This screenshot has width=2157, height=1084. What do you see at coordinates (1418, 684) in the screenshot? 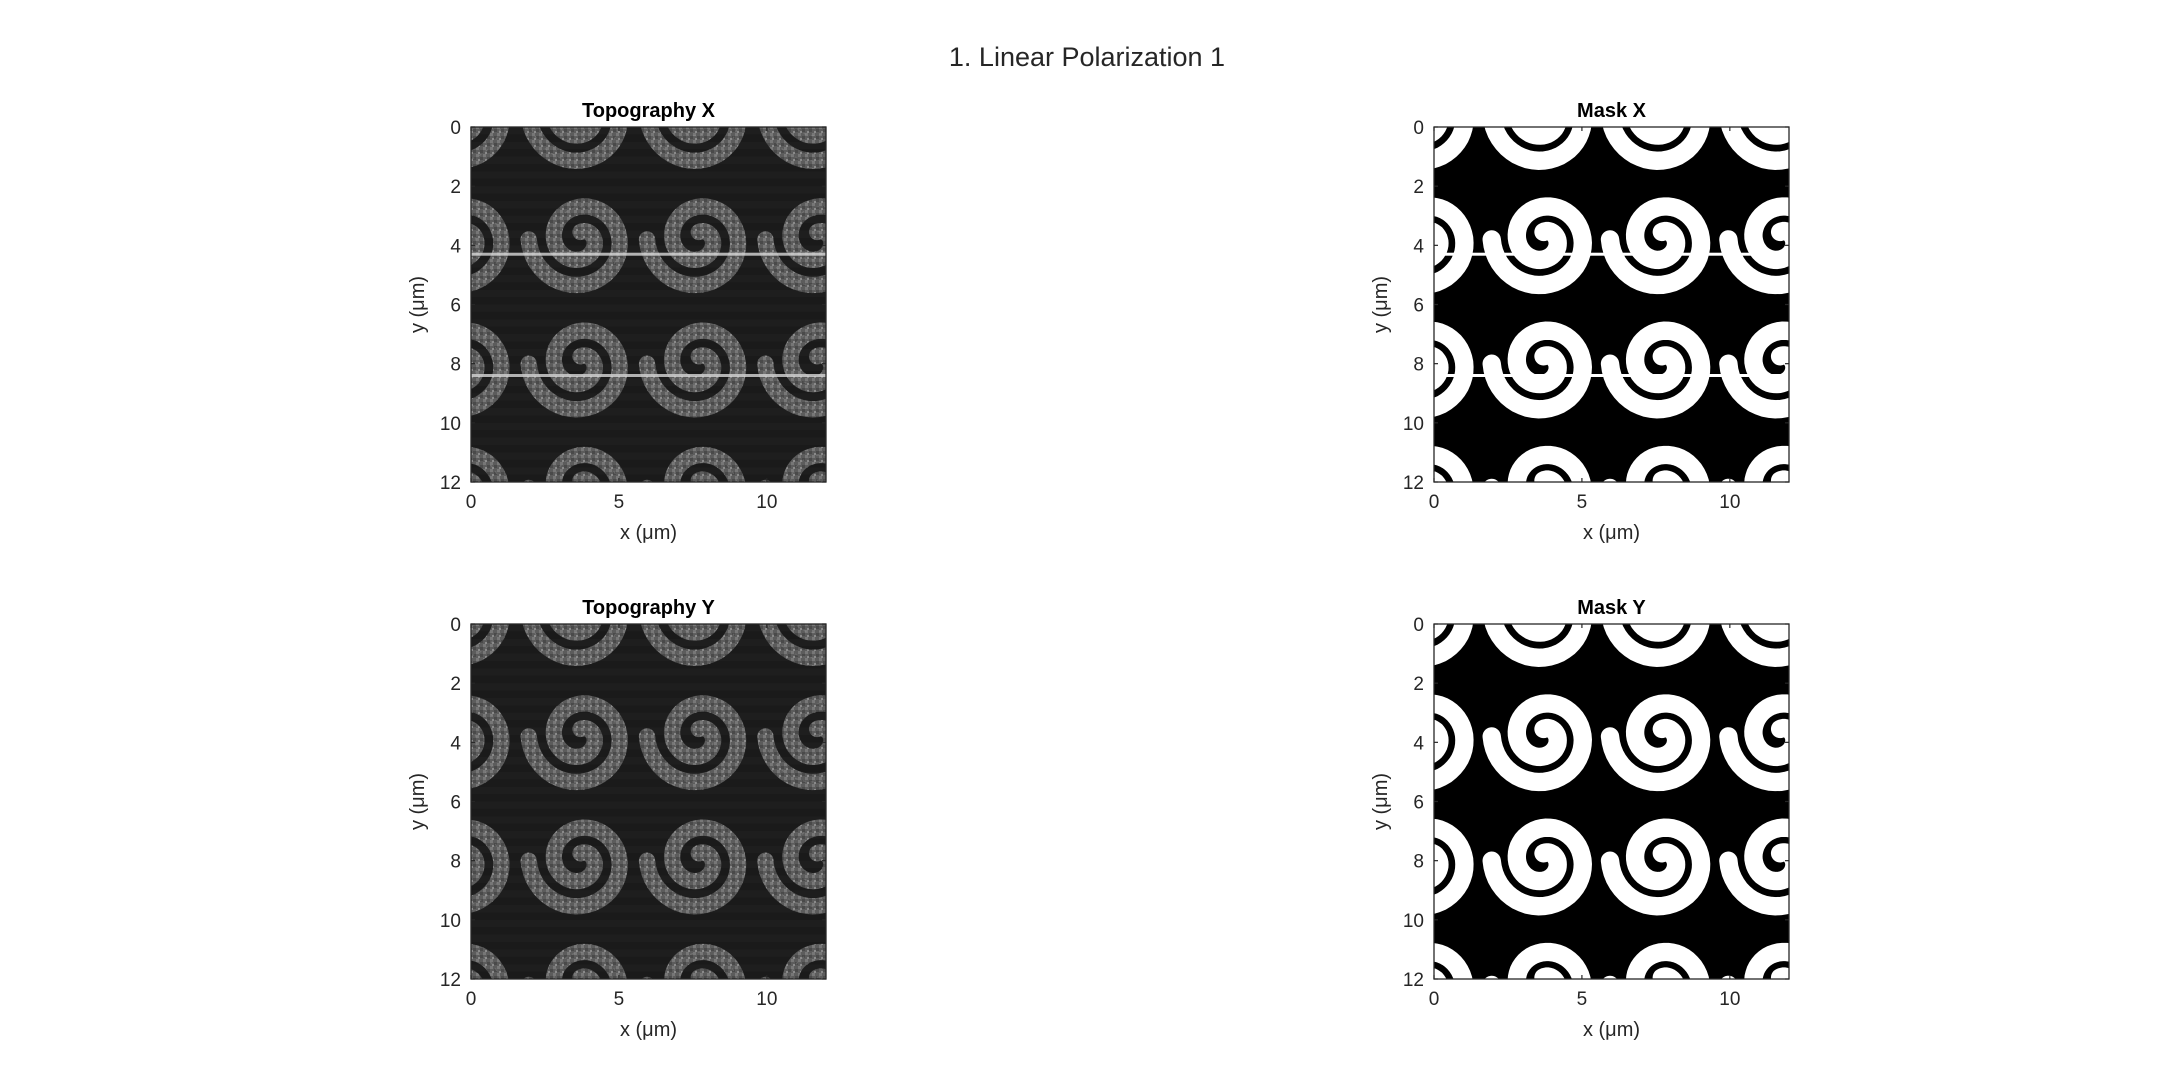
I see `y-tick-label: 2` at bounding box center [1418, 684].